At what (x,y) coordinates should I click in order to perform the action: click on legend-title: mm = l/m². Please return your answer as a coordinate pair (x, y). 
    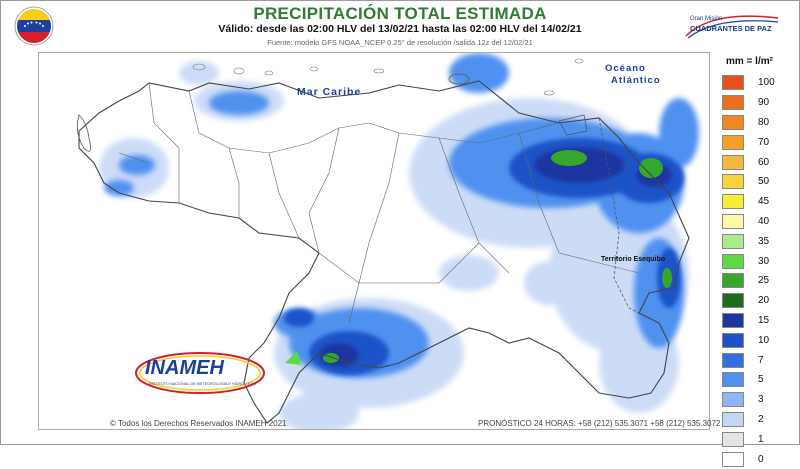
    Looking at the image, I should click on (749, 61).